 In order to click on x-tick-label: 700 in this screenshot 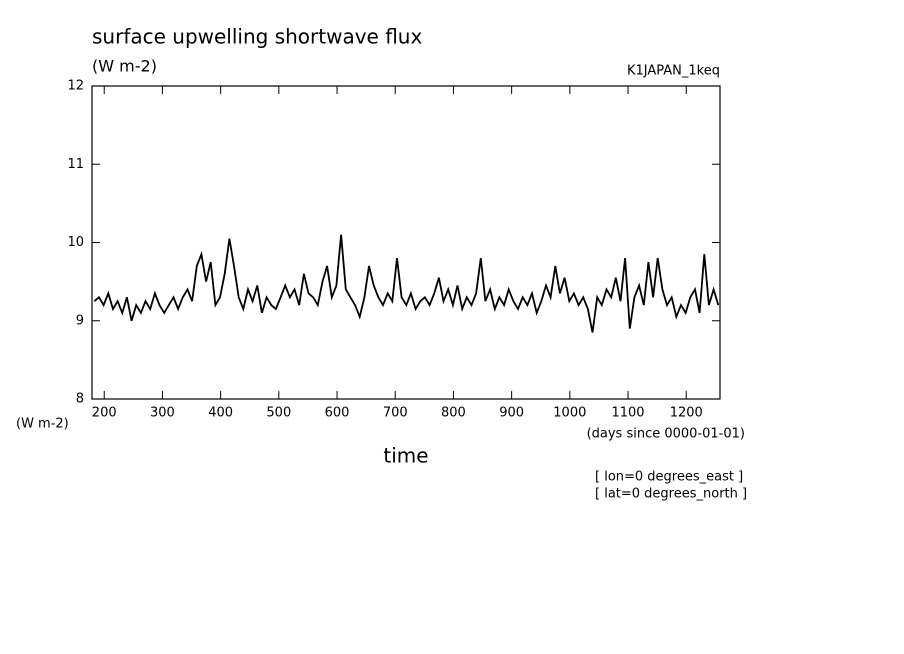, I will do `click(395, 413)`.